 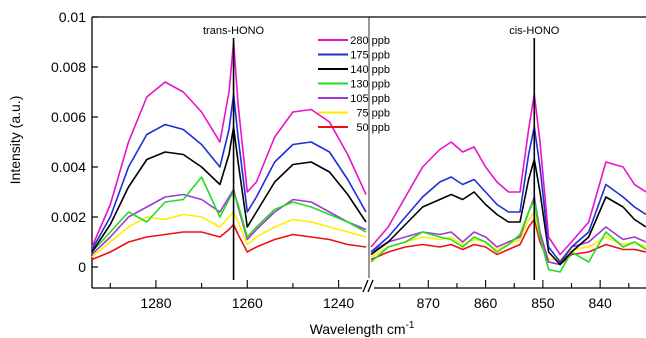 What do you see at coordinates (370, 99) in the screenshot?
I see `legend-label: 105 ppb` at bounding box center [370, 99].